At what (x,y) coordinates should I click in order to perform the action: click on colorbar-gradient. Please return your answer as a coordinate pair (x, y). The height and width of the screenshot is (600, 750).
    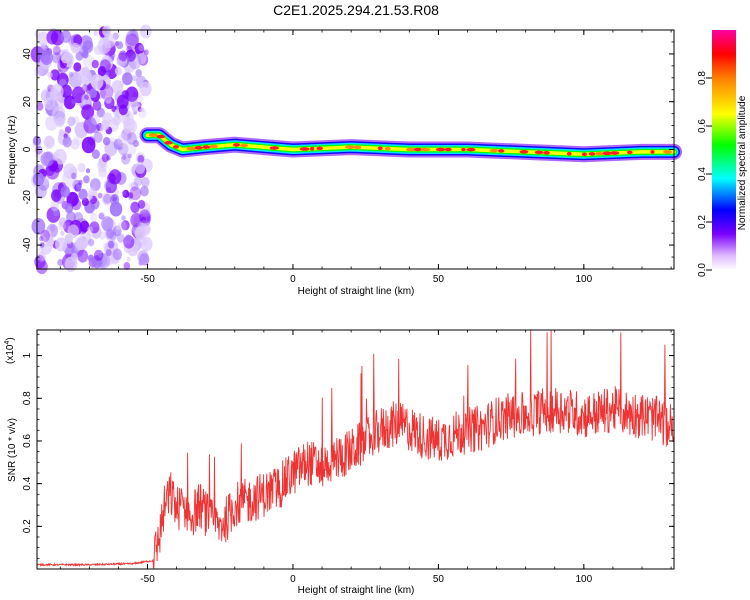
    Looking at the image, I should click on (724, 150).